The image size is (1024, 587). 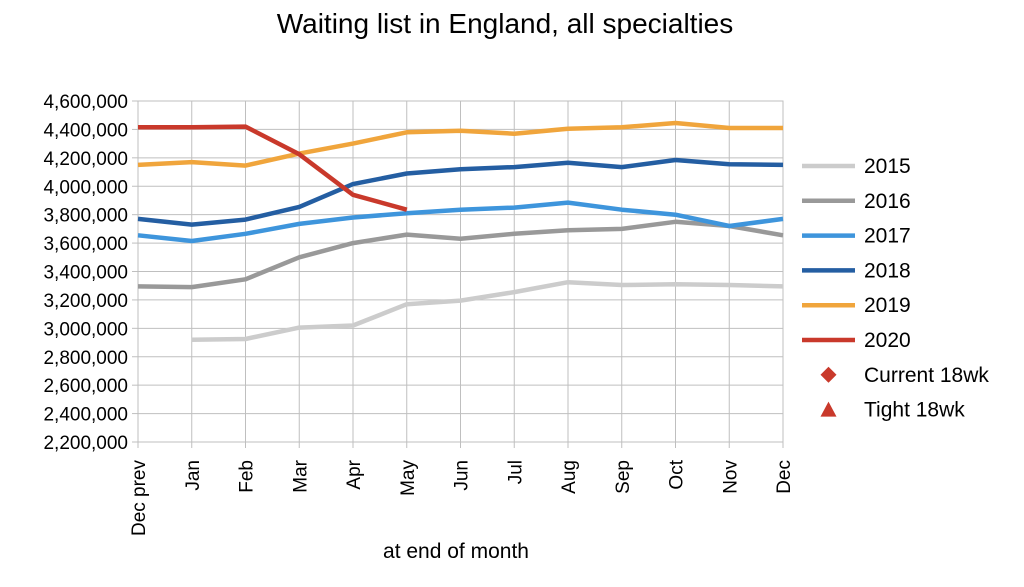 I want to click on y-tick-label: 2,800,000, so click(x=85, y=358).